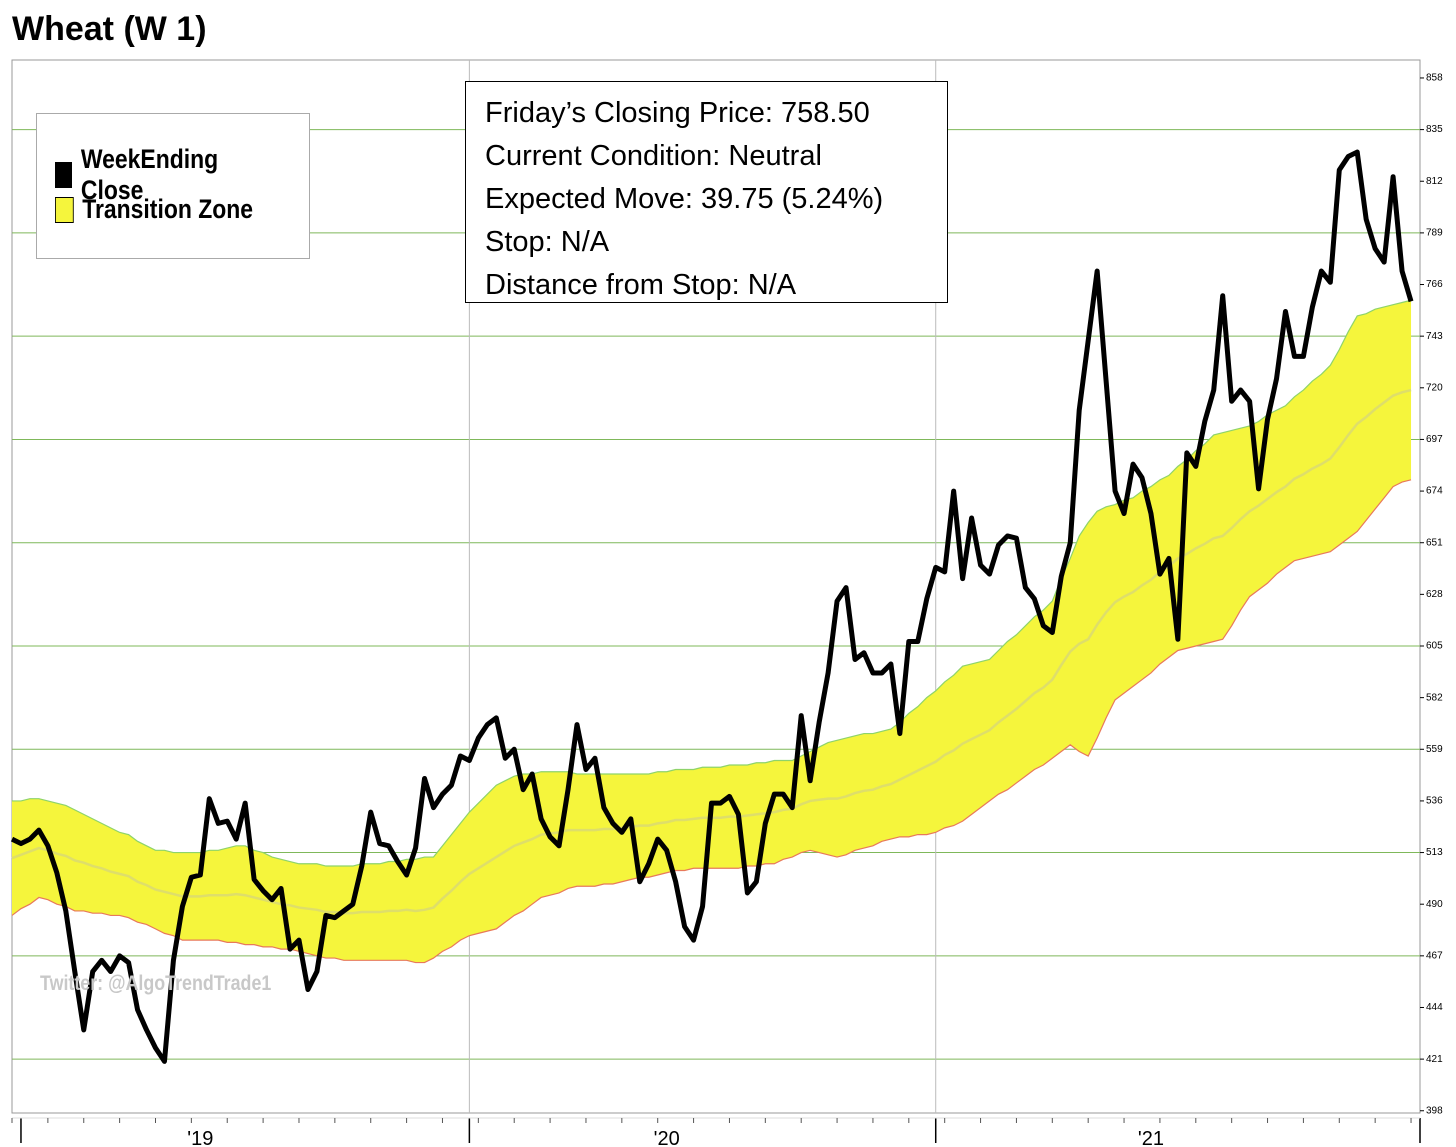  Describe the element at coordinates (1434, 697) in the screenshot. I see `y-tick-label: 582` at that location.